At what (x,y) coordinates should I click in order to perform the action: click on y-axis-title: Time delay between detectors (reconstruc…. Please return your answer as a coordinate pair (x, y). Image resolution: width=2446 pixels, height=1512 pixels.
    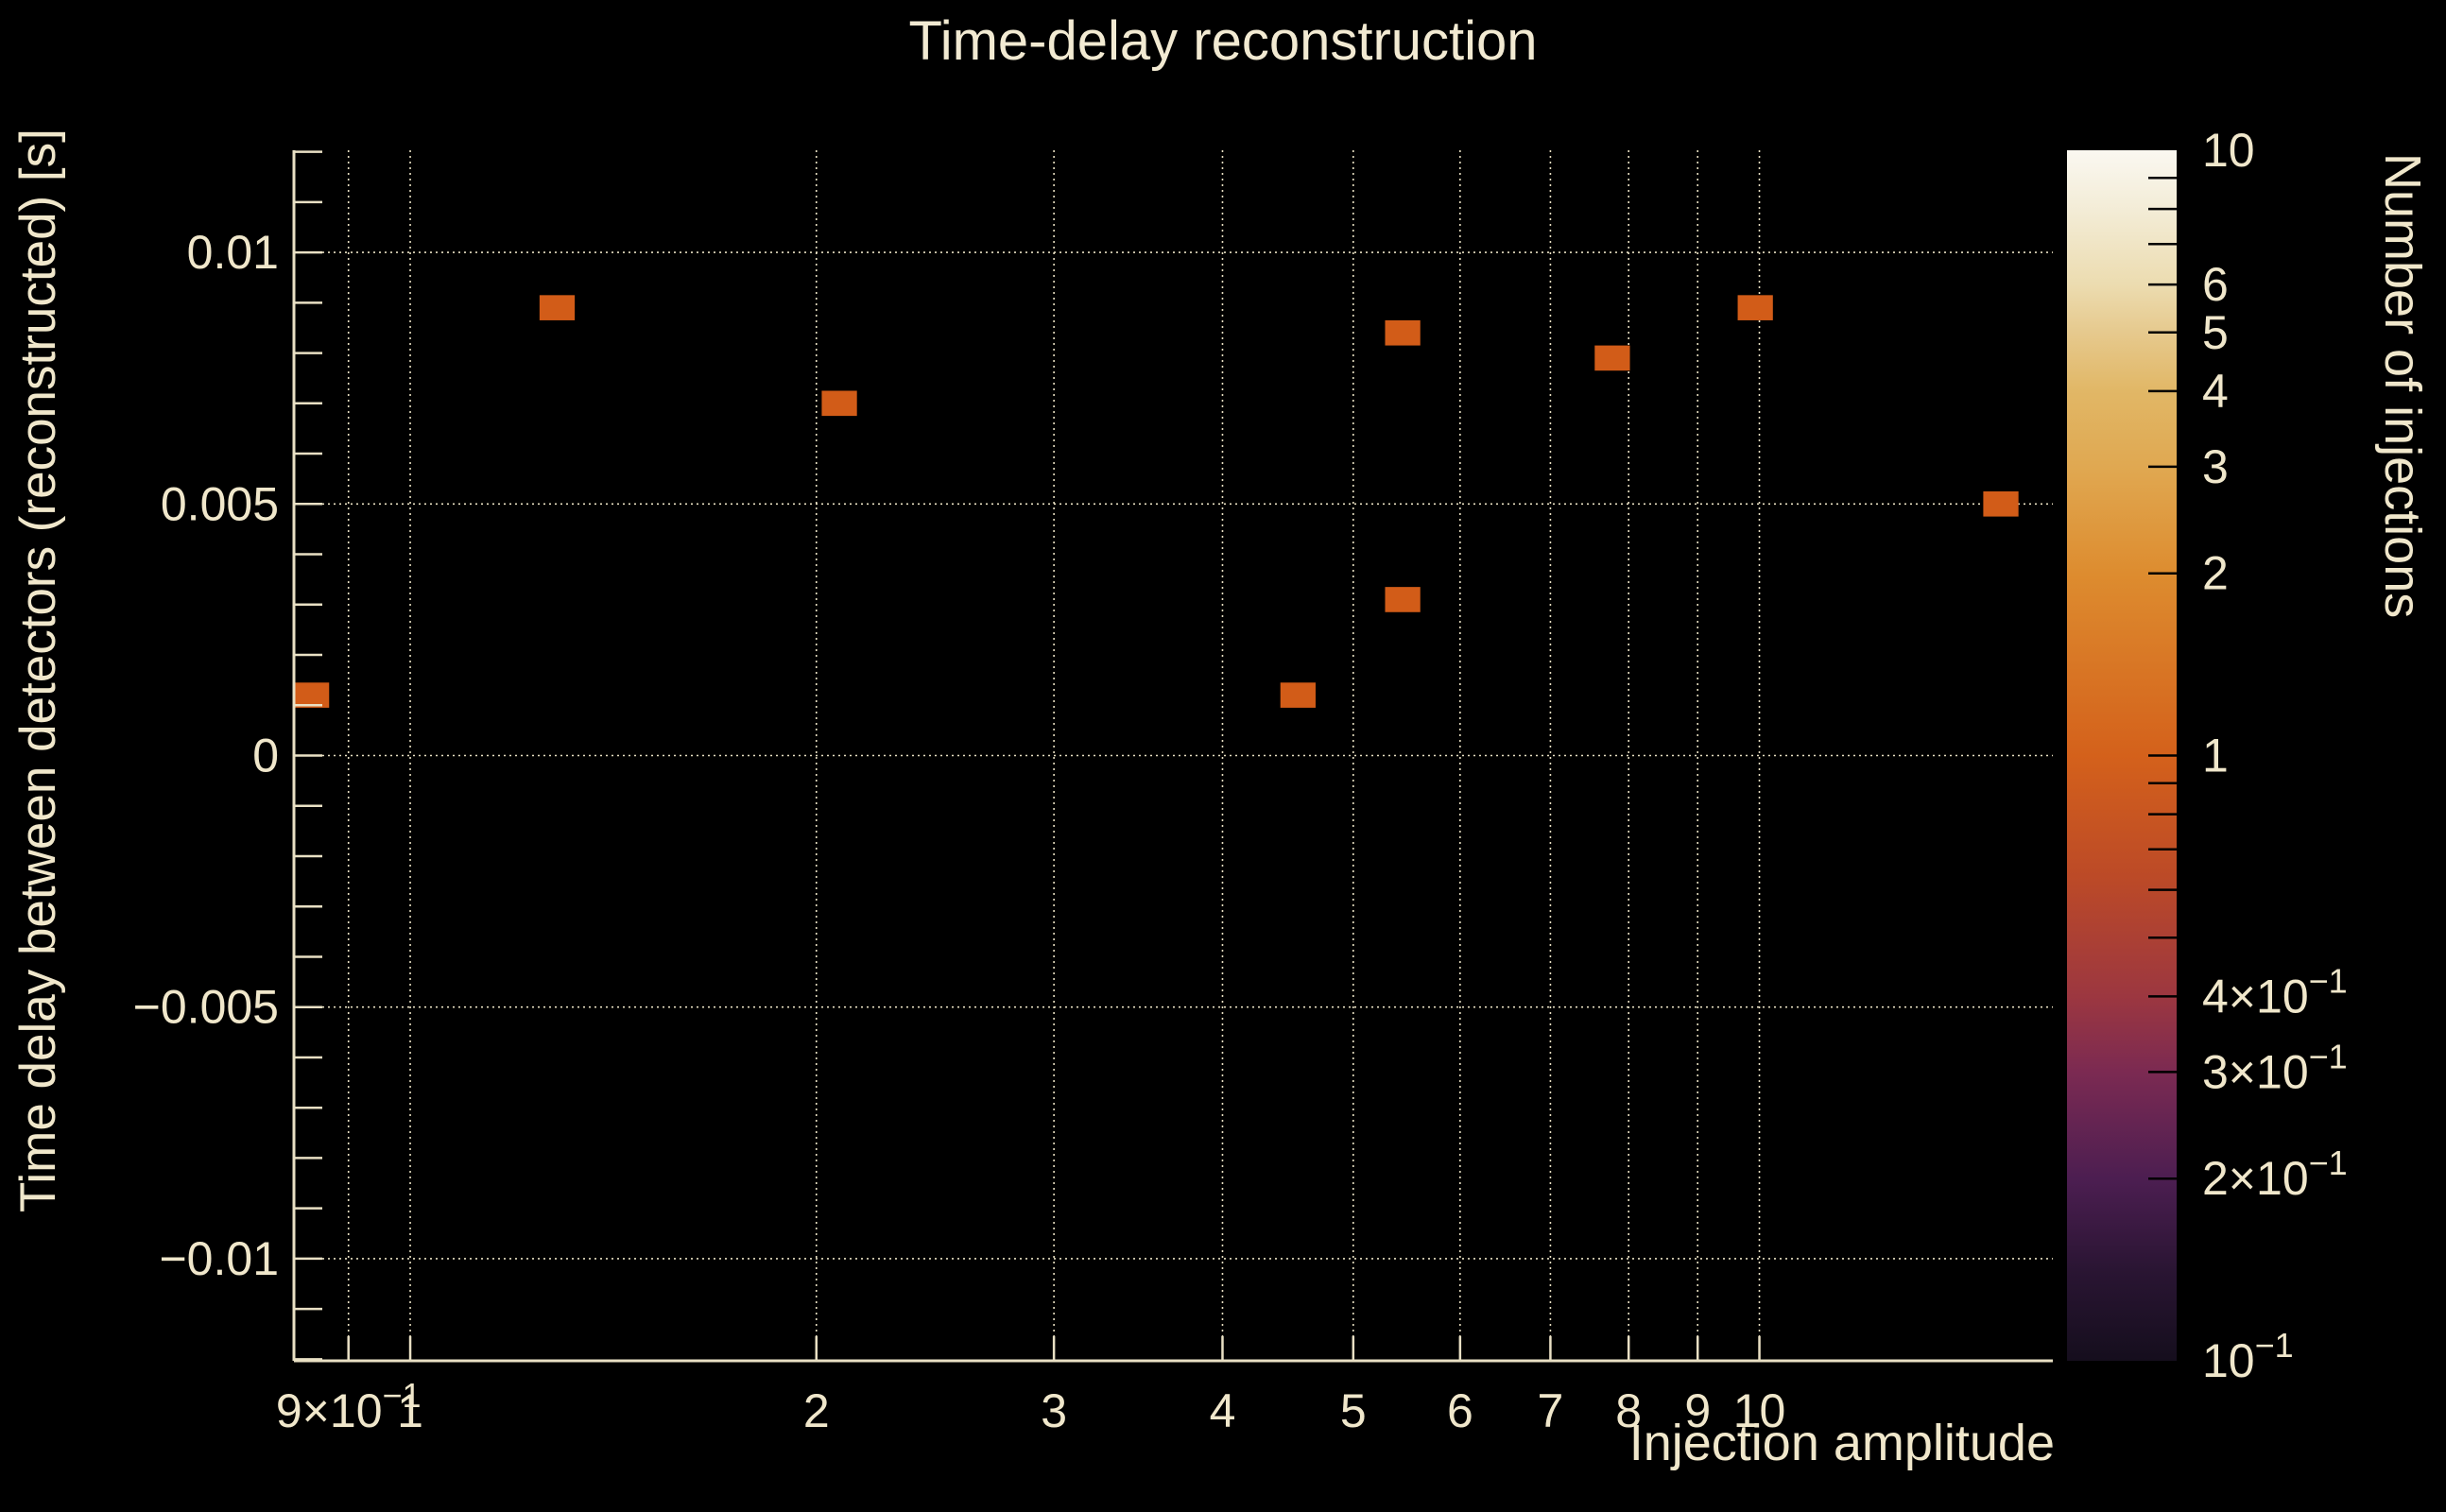
    Looking at the image, I should click on (38, 670).